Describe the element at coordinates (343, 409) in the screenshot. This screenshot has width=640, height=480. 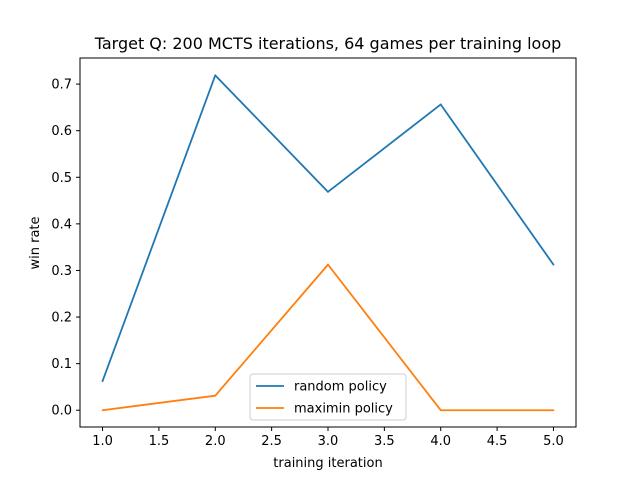
I see `legend-label: maximin policy` at that location.